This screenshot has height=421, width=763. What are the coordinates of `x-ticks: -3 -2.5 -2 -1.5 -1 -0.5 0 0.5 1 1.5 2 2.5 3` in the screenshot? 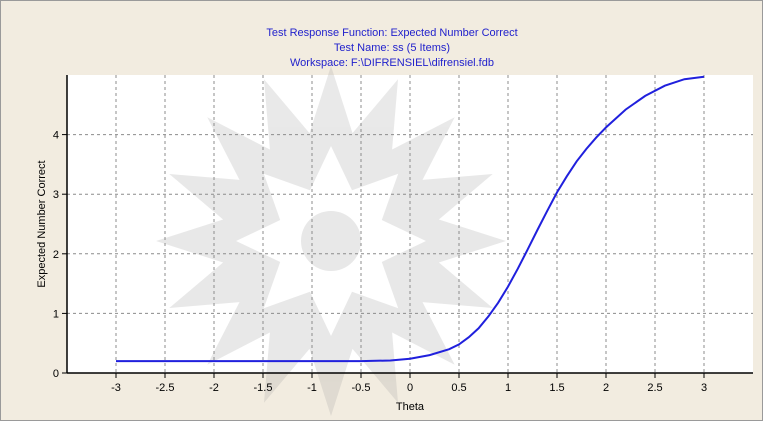 It's located at (409, 383).